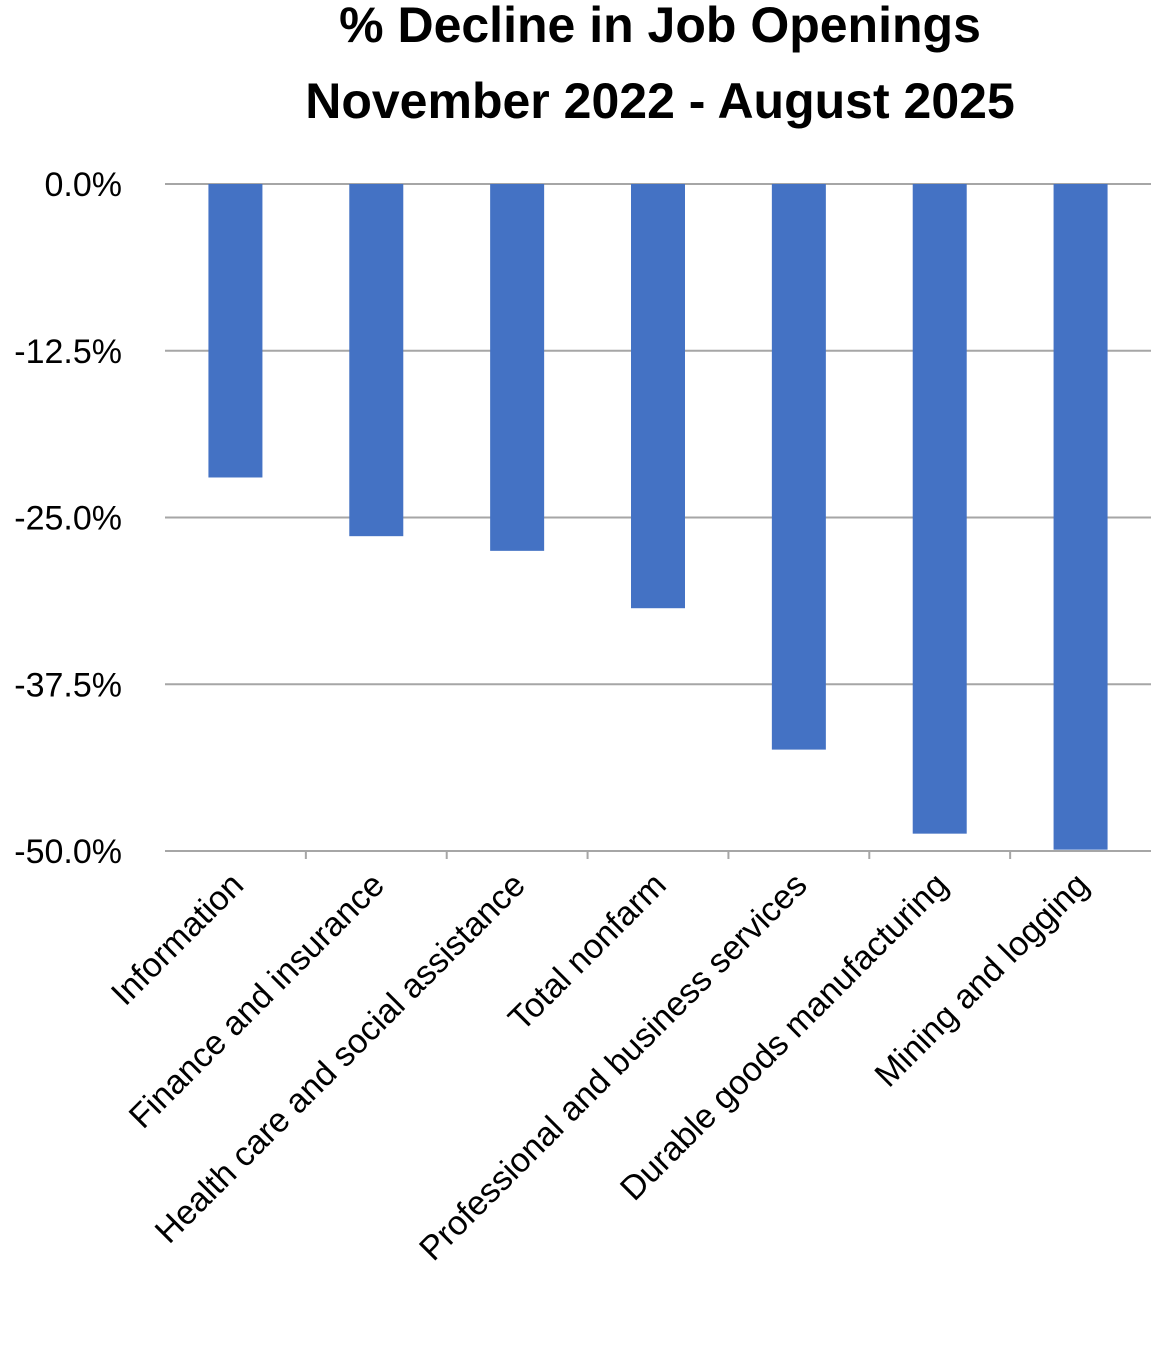 The height and width of the screenshot is (1347, 1151). What do you see at coordinates (68, 685) in the screenshot?
I see `y-tick-label: -37.5%` at bounding box center [68, 685].